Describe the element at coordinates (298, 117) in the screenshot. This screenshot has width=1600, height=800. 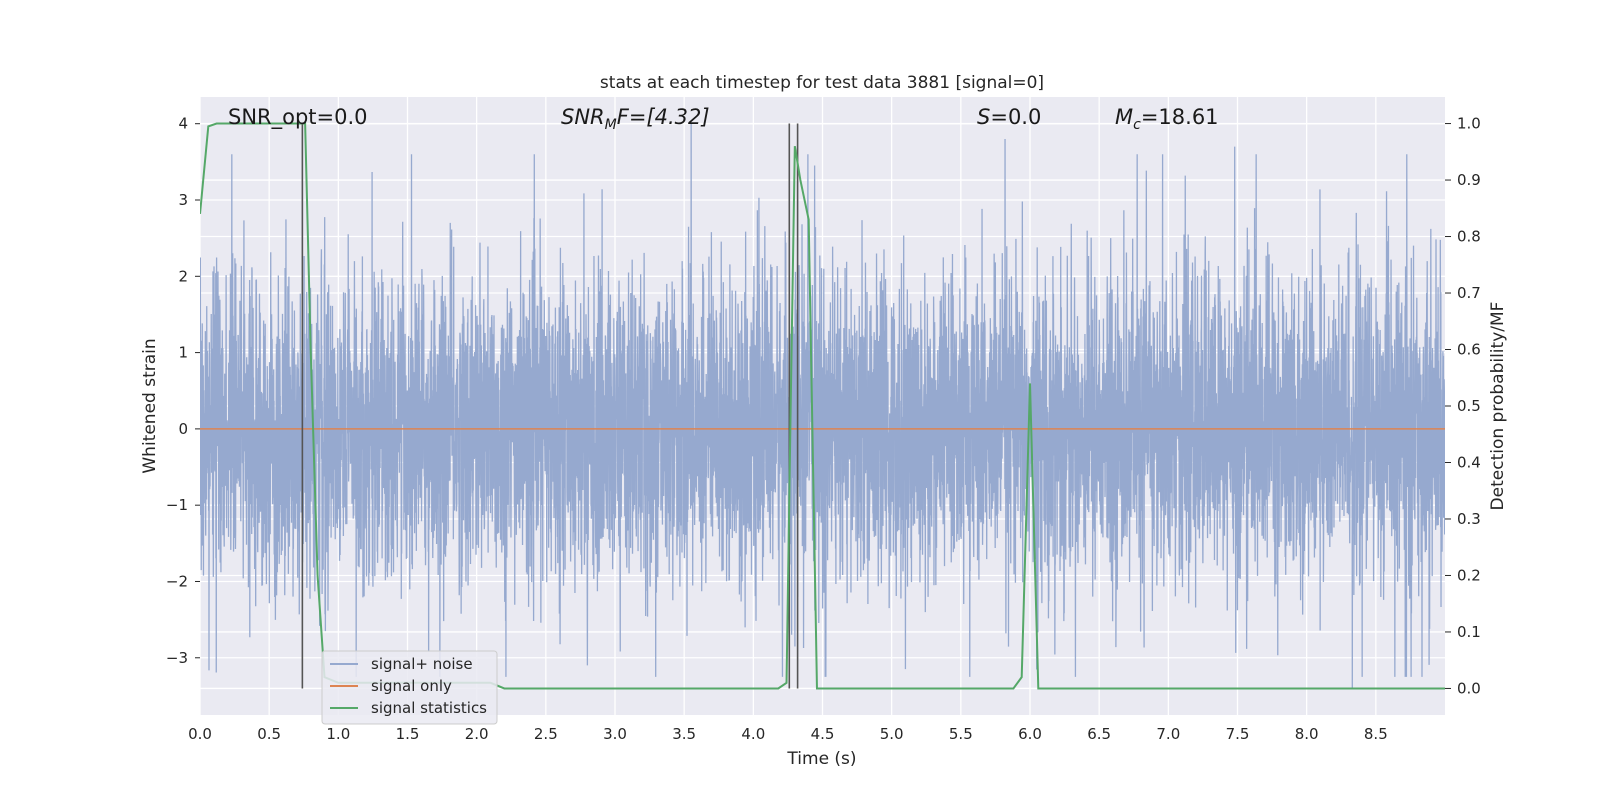
I see `annotation-snr-opt: SNR_opt=0.0` at that location.